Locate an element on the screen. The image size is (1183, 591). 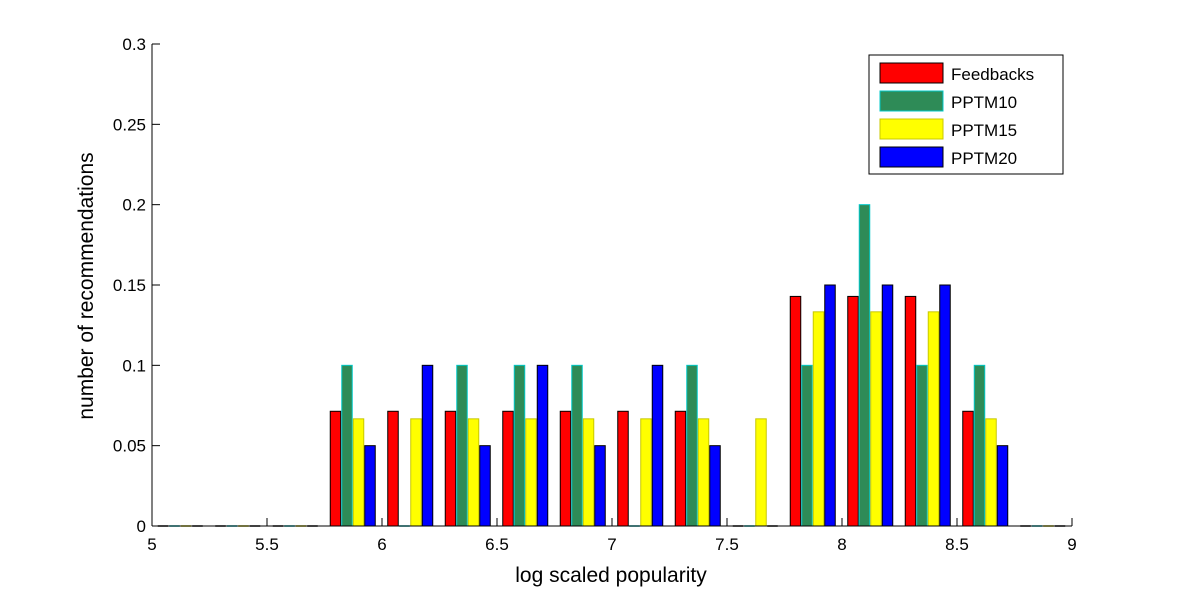
y-tick-label: 0.2 is located at coordinates (134, 205).